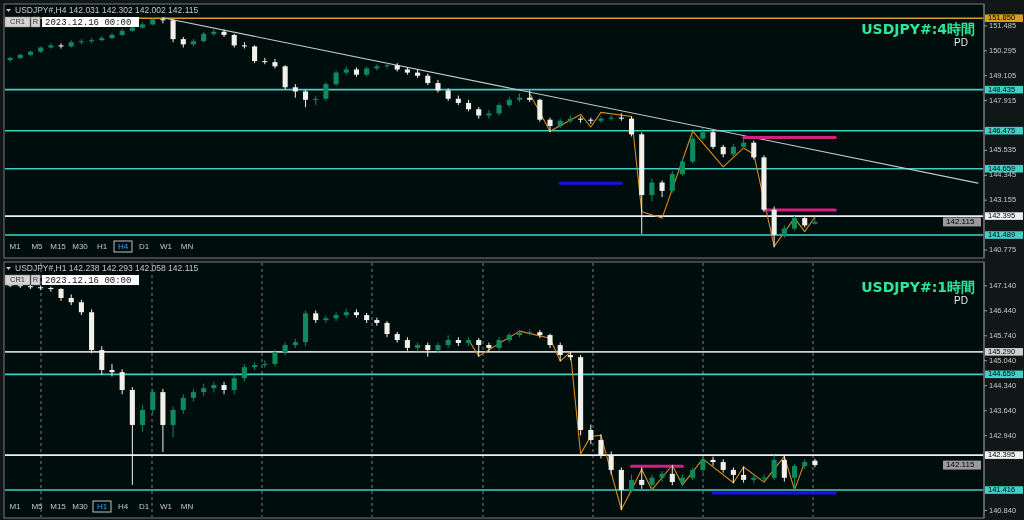  I want to click on annotation: USDJPY#,H4 142.031 142.302 142.002 142.115, so click(107, 10).